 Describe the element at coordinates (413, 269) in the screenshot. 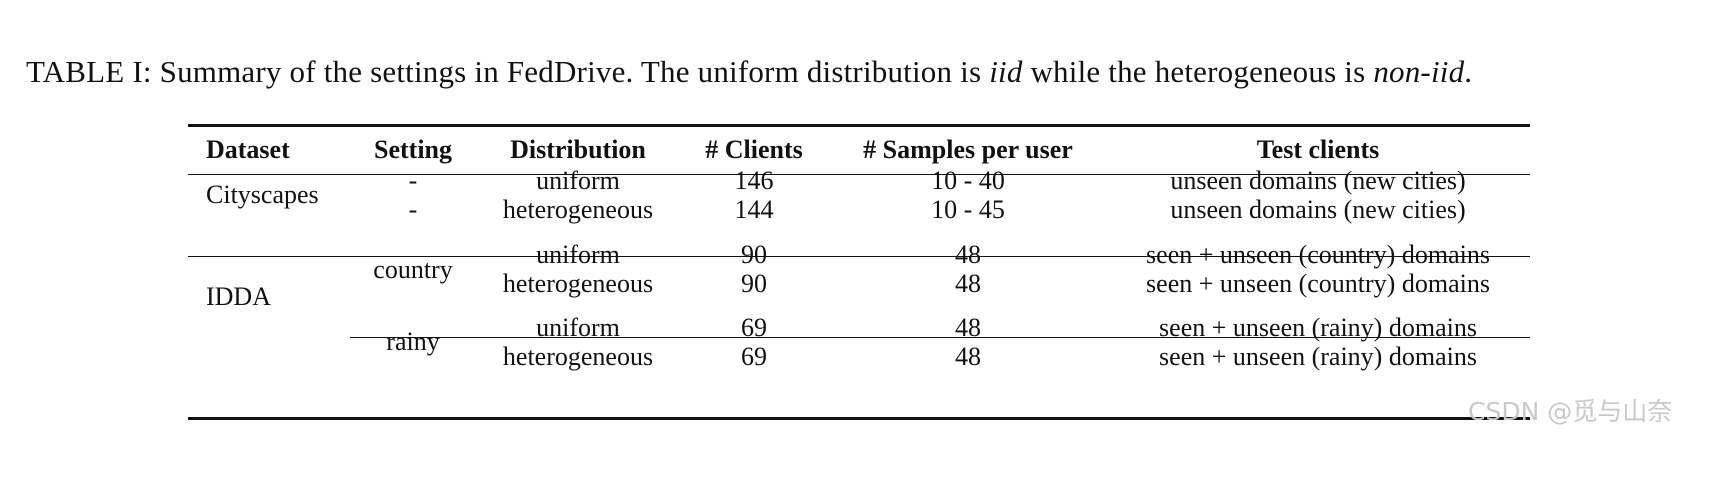

I see `setting-country: country` at that location.